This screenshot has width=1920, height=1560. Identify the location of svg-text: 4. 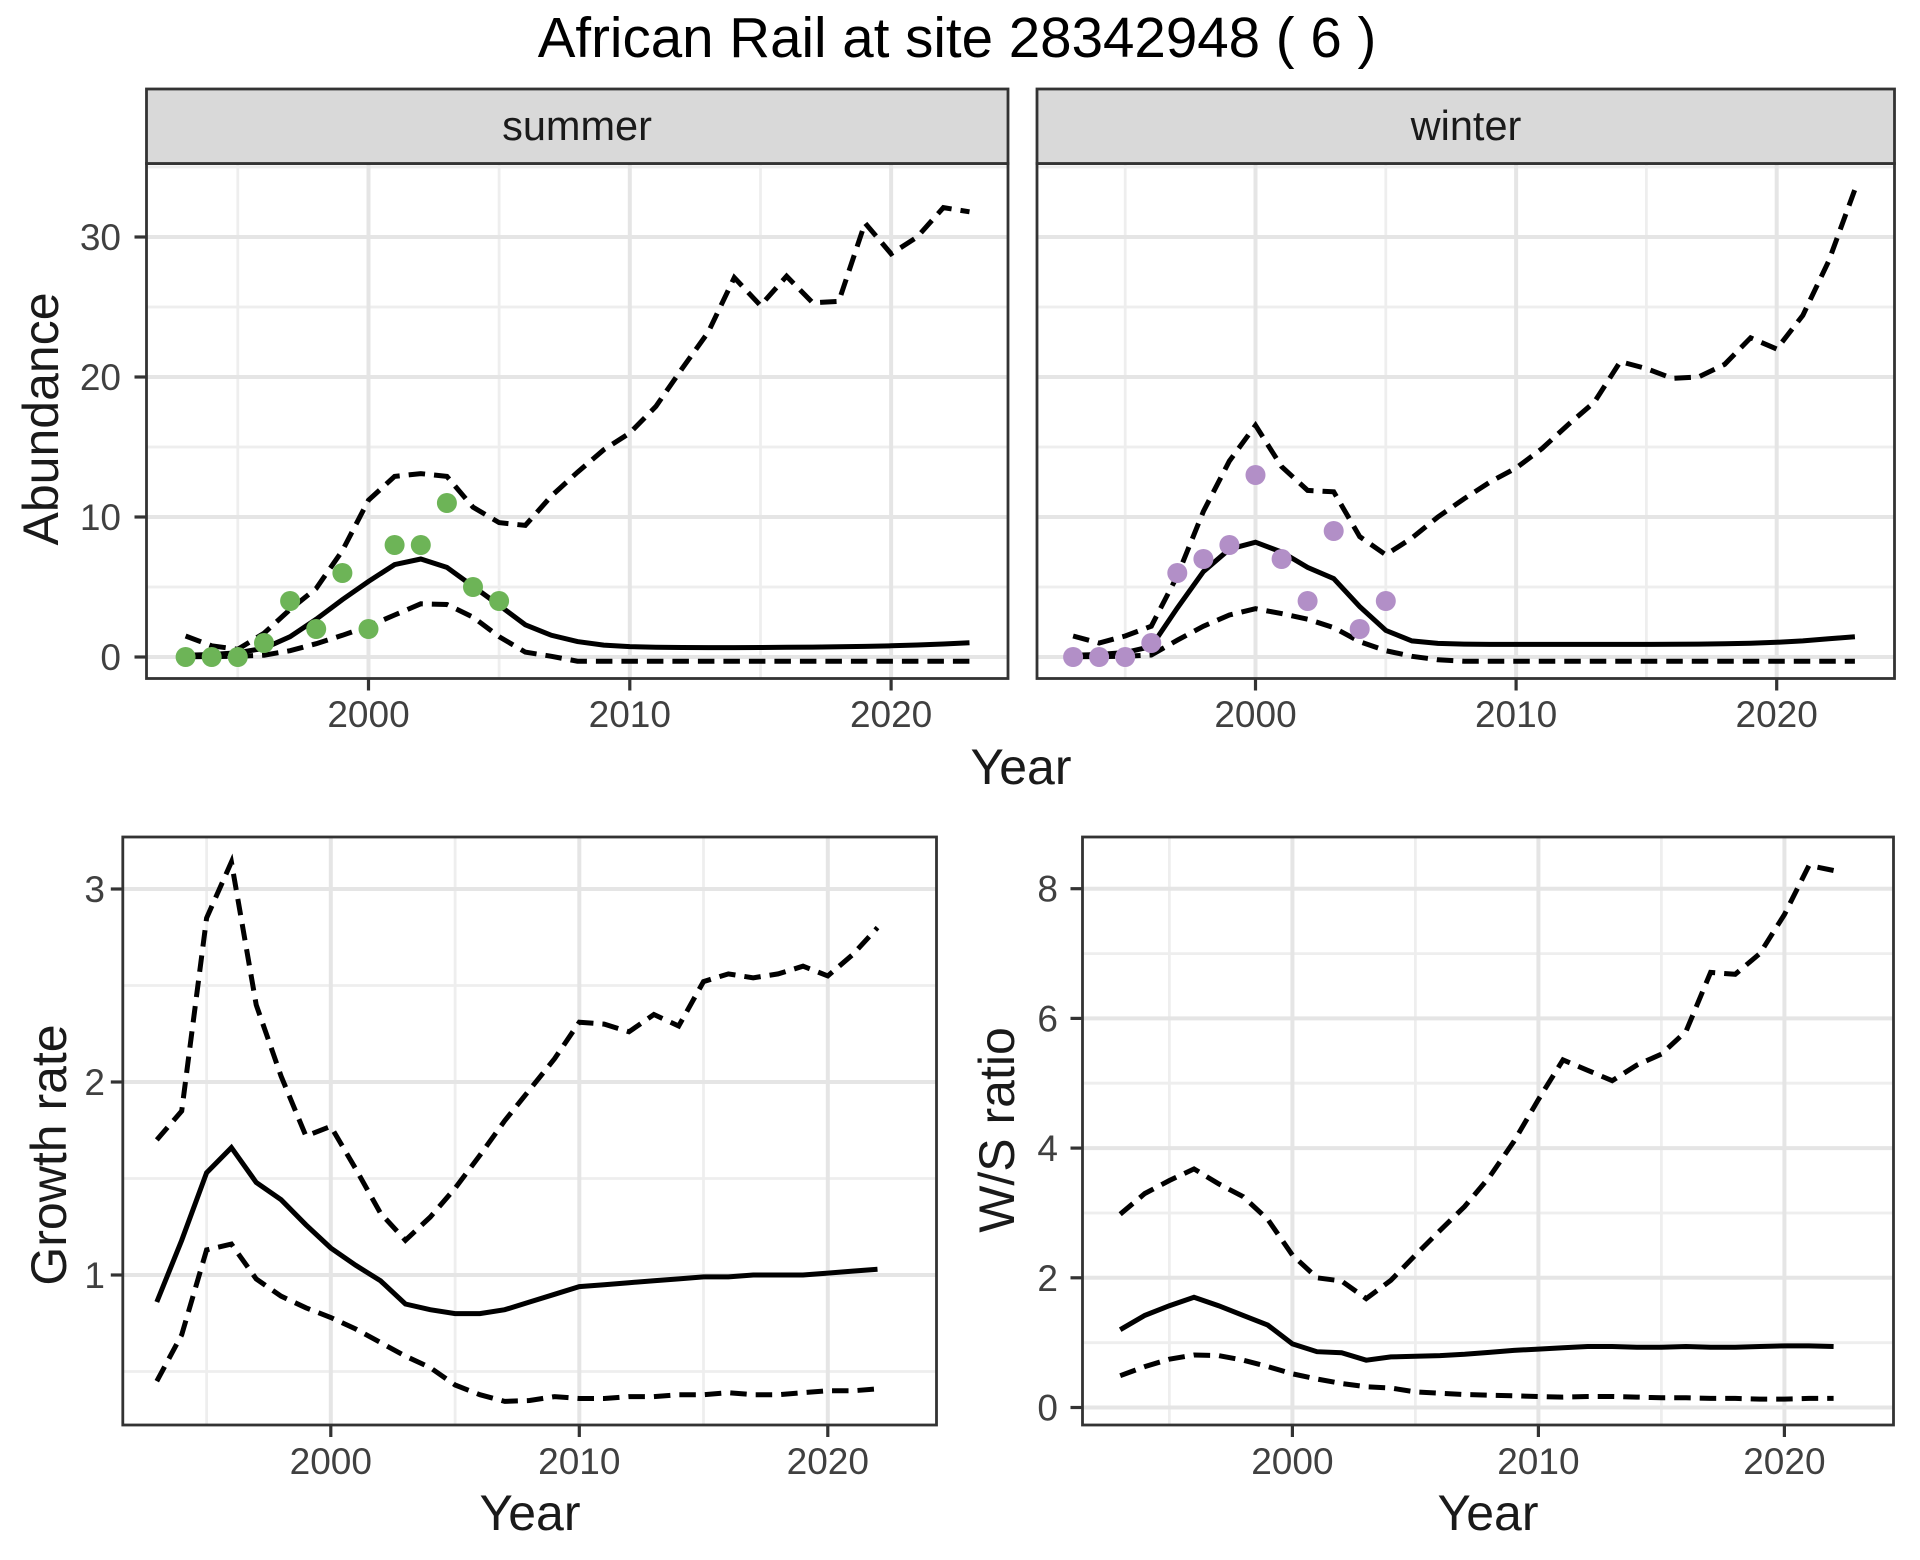
(1047, 1148).